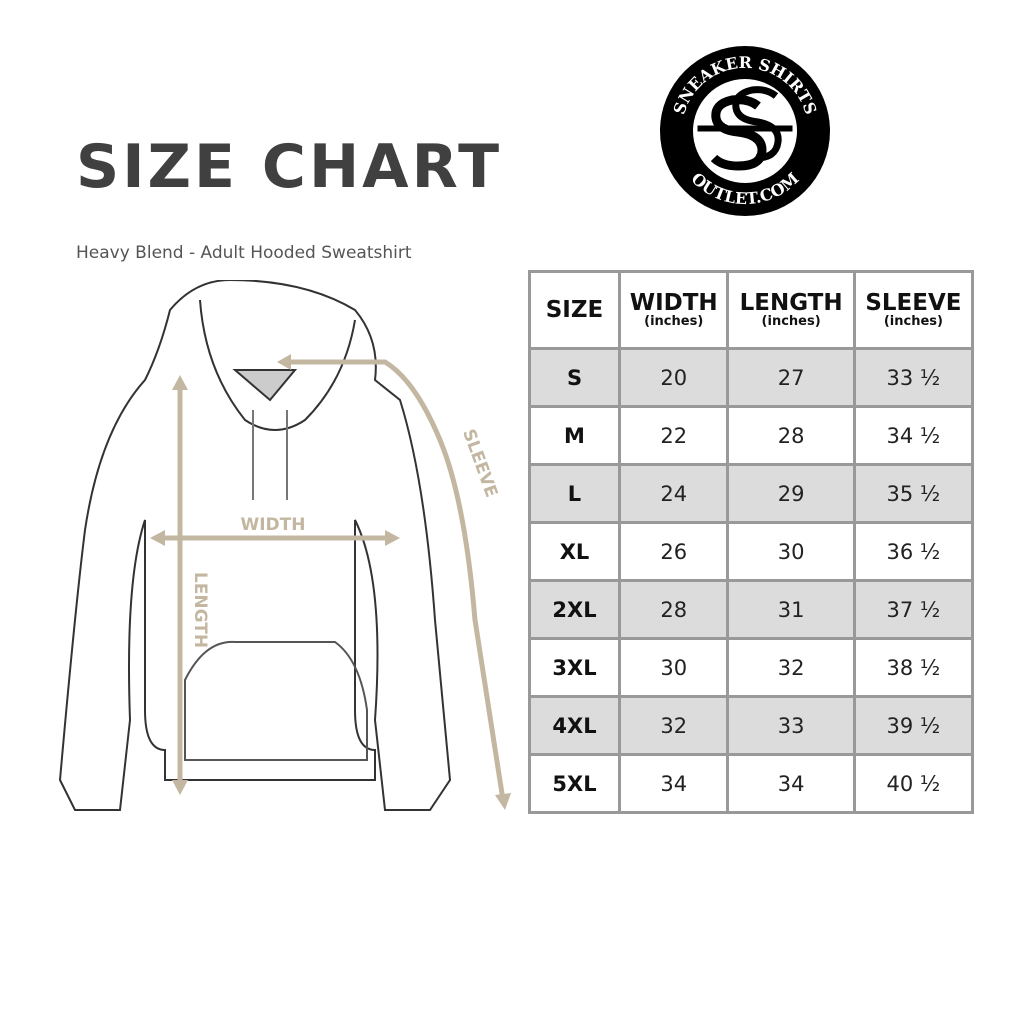 The image size is (1024, 1024). I want to click on cell-width: 24, so click(673, 493).